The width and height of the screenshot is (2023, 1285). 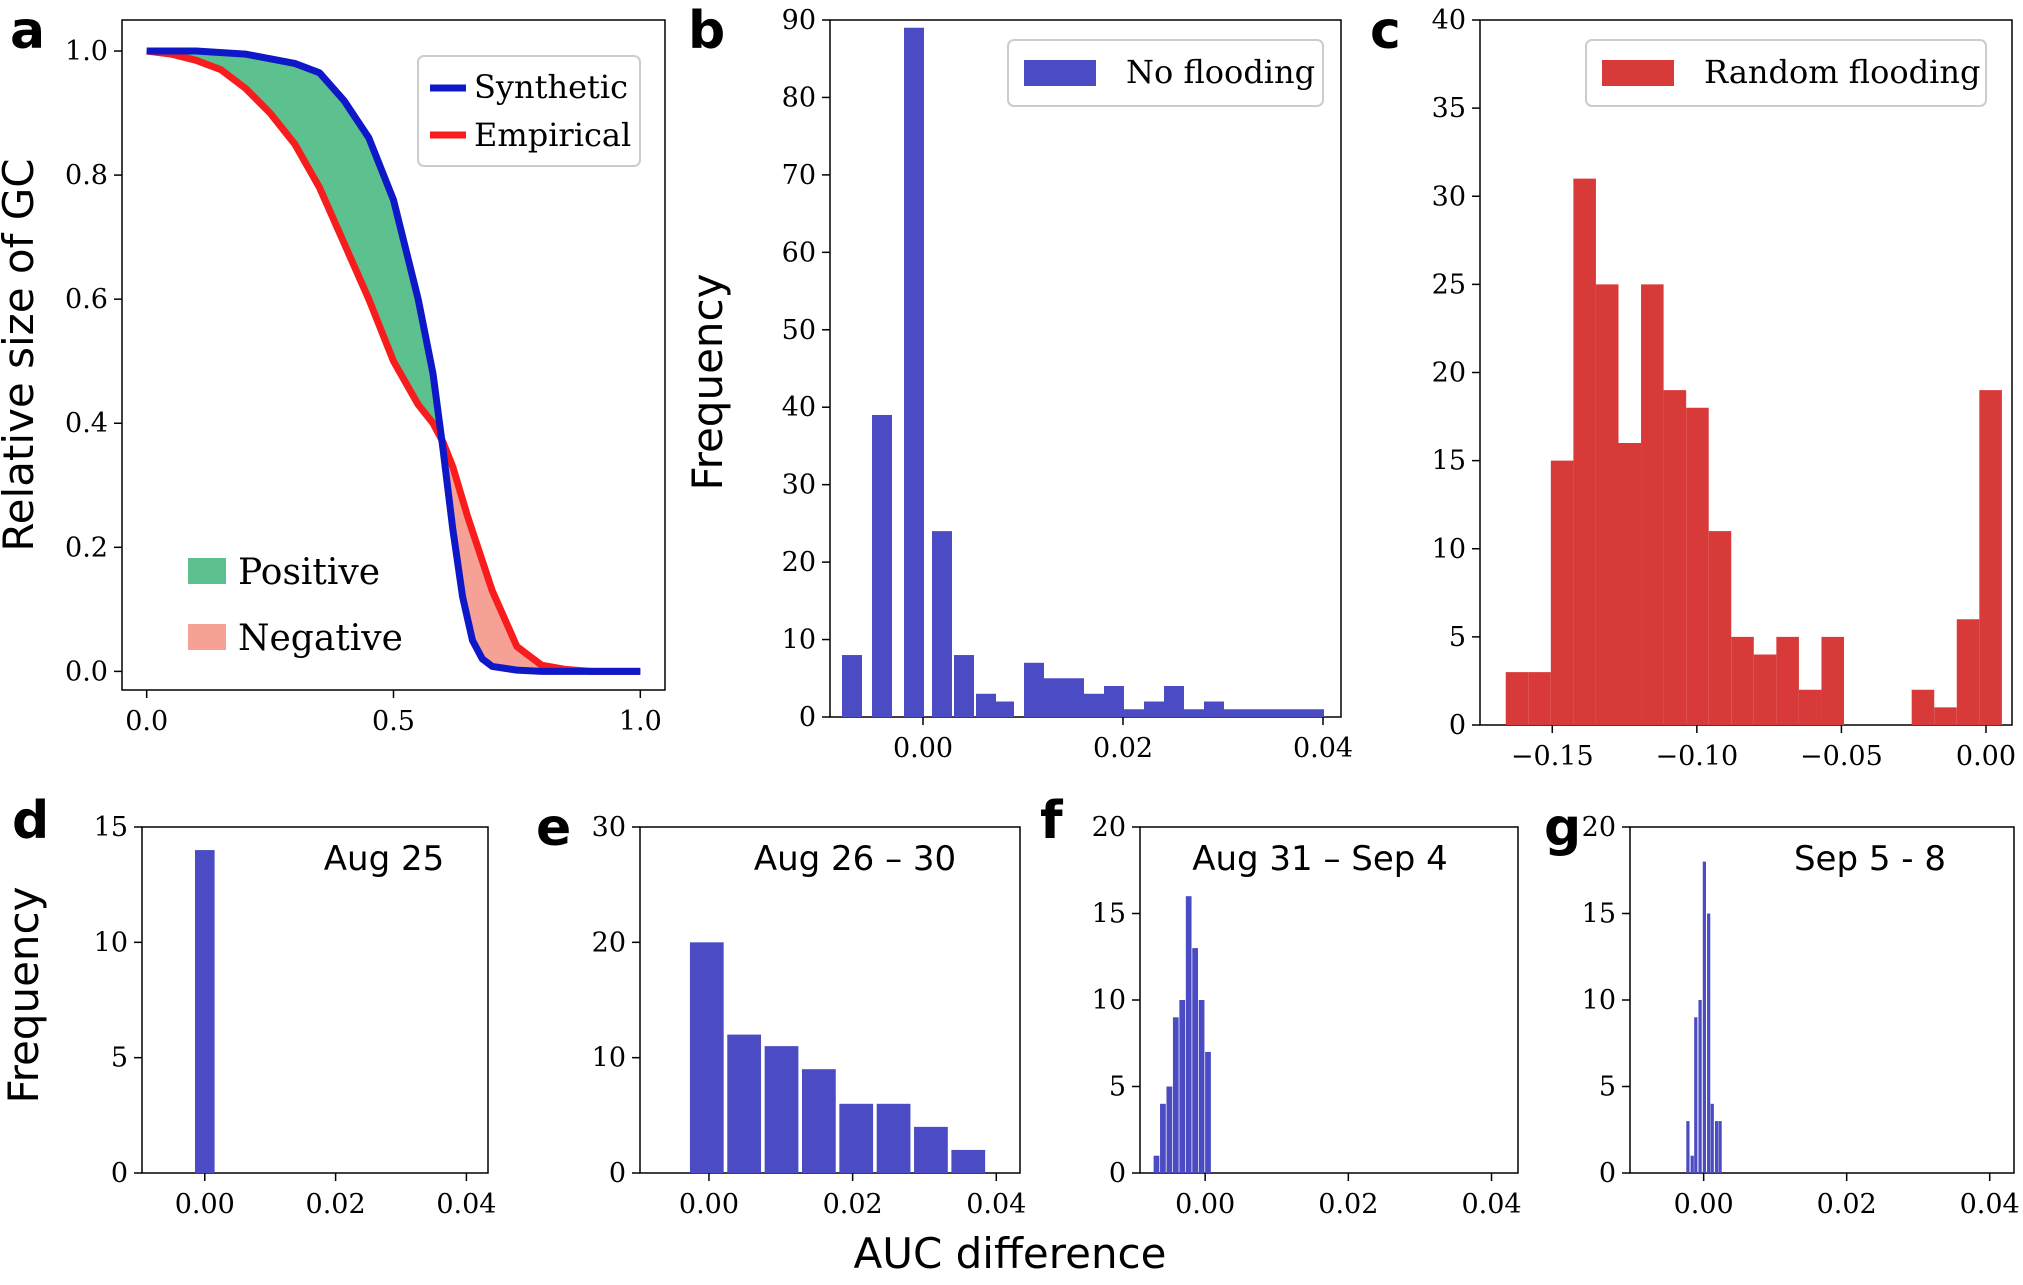 What do you see at coordinates (1562, 828) in the screenshot?
I see `panel-letter-g: g` at bounding box center [1562, 828].